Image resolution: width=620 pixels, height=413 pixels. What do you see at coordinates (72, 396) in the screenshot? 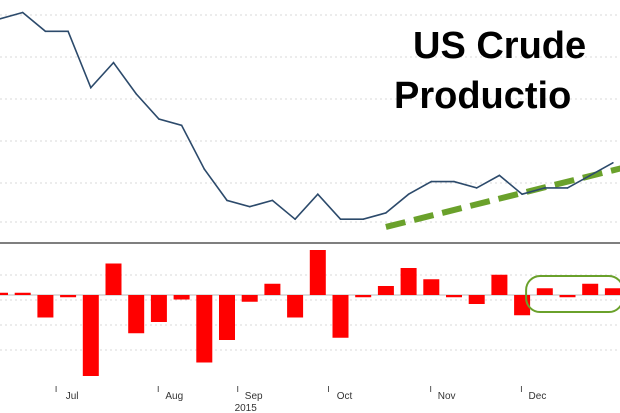
I see `month-label: Jul` at bounding box center [72, 396].